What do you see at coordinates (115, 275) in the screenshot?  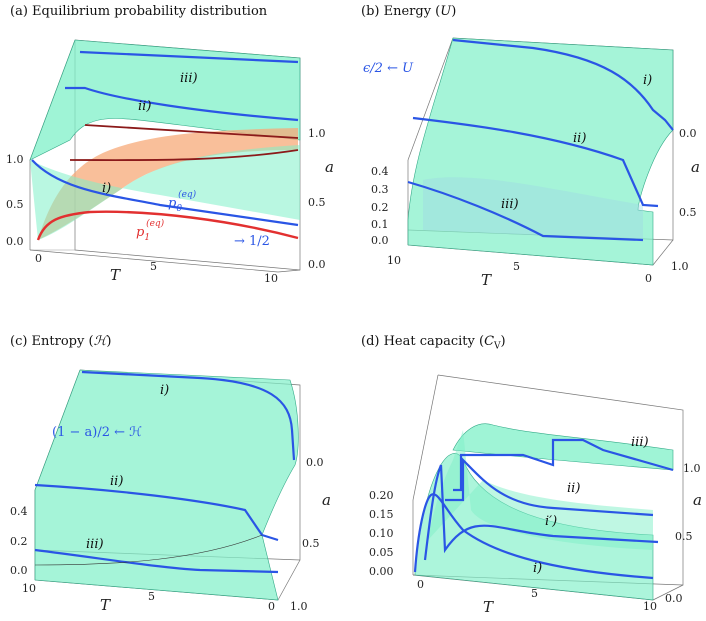 I see `panel-a-x-label: T` at bounding box center [115, 275].